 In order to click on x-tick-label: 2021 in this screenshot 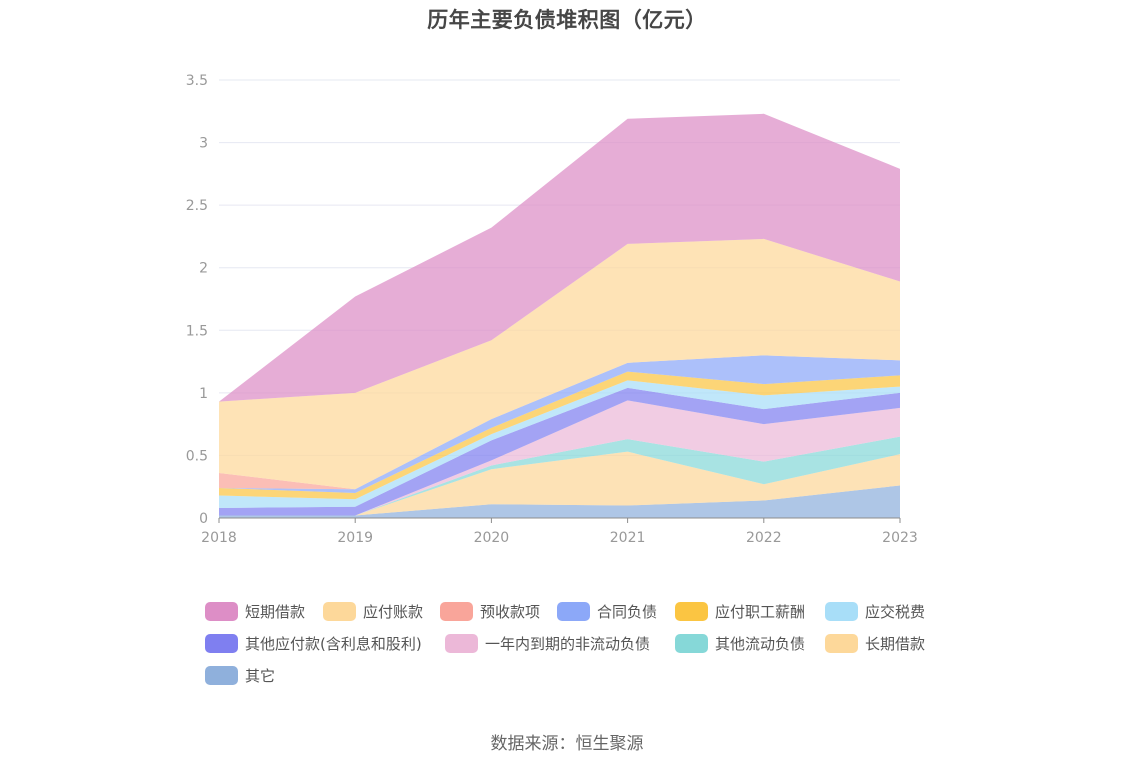, I will do `click(628, 538)`.